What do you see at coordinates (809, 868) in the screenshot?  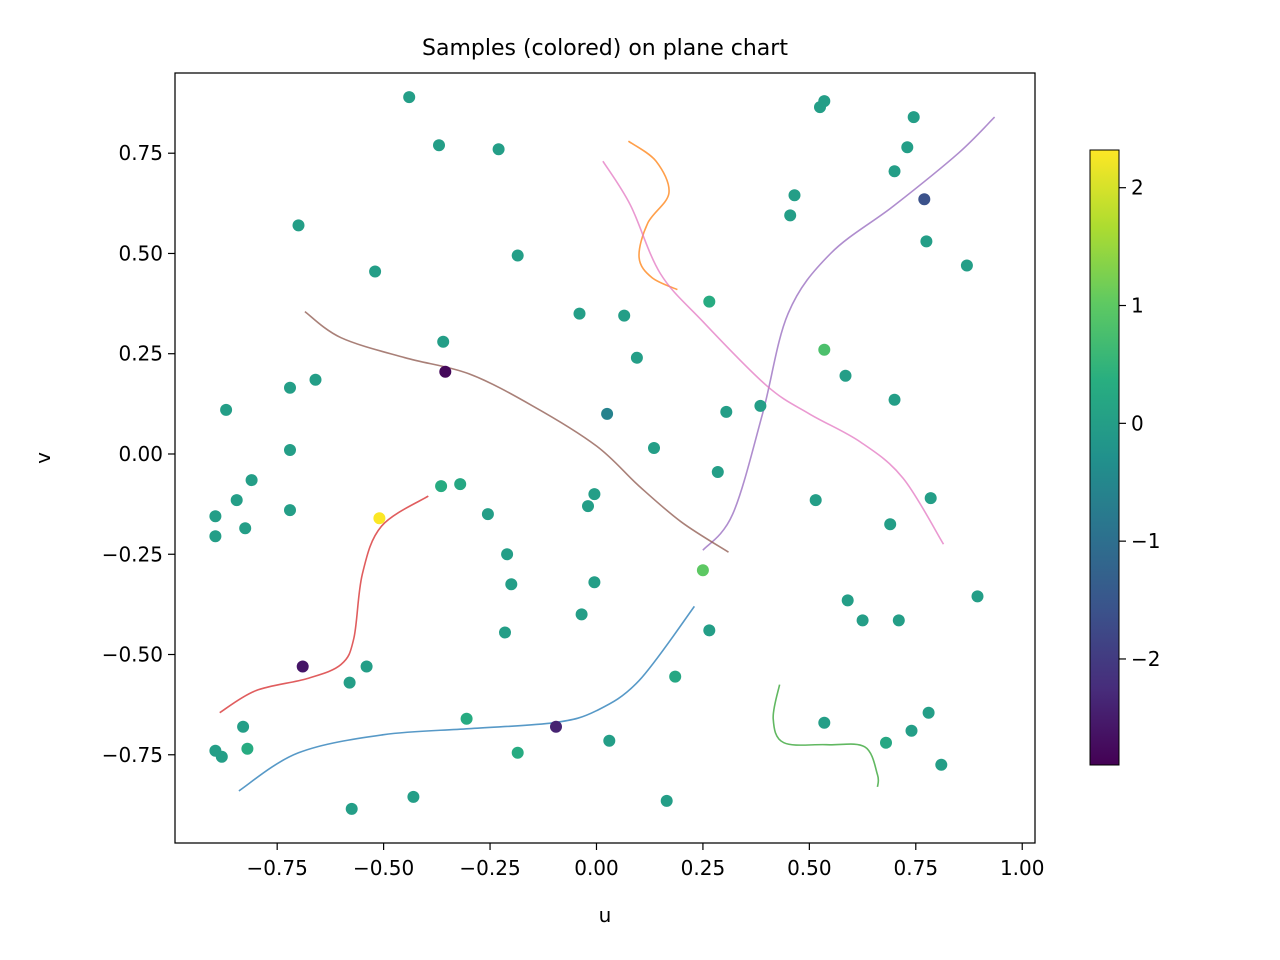 I see `x-tick-label: 0.50` at bounding box center [809, 868].